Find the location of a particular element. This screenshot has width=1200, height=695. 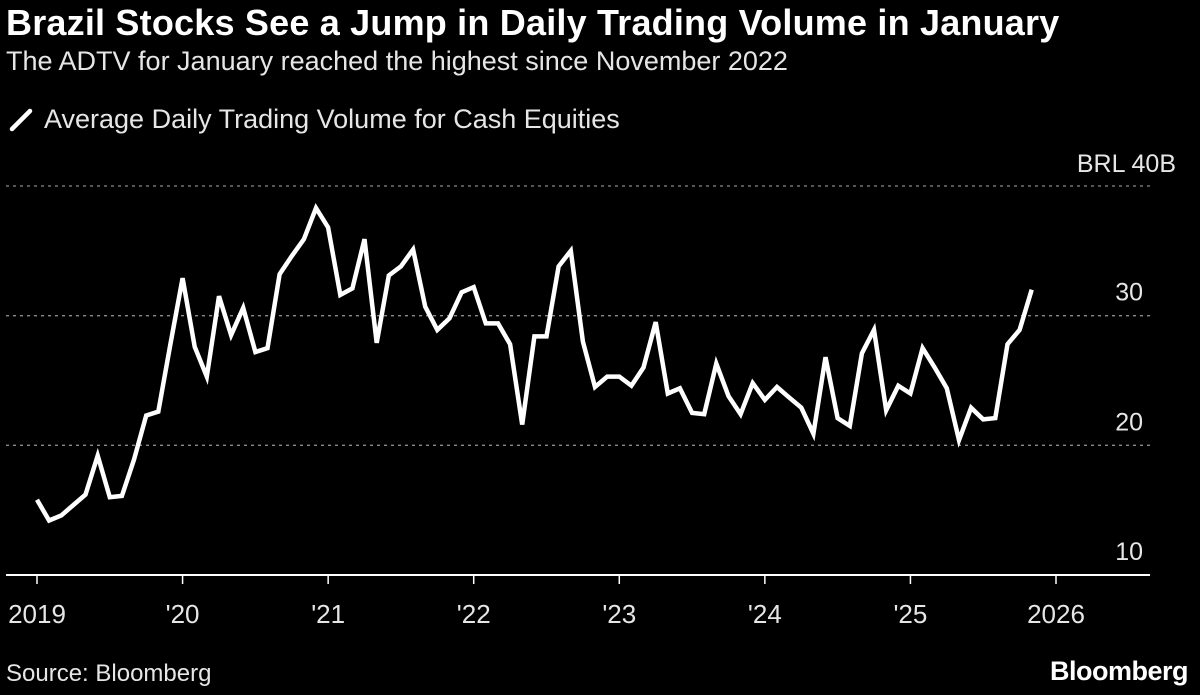

y-tick-label: 20 is located at coordinates (1129, 422).